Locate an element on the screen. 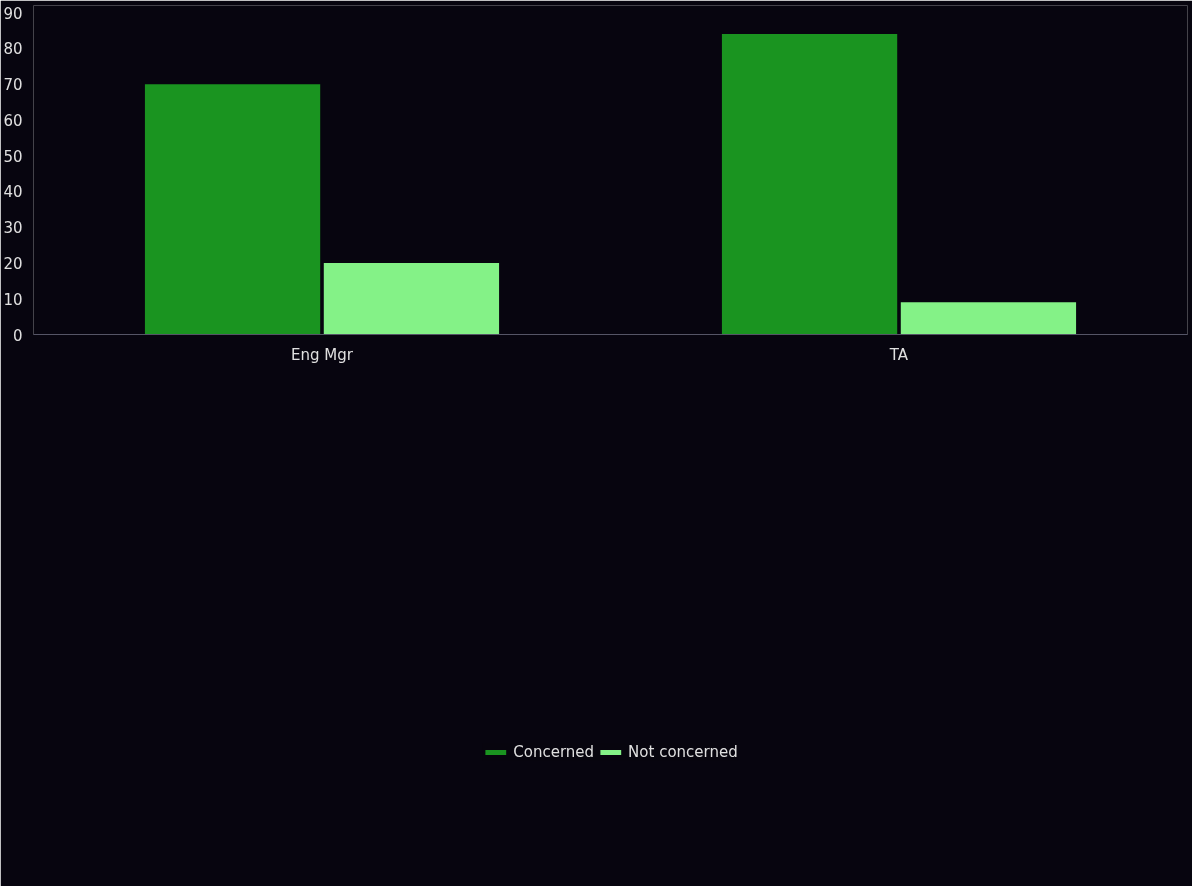  x-tick-label: Eng Mgr is located at coordinates (322, 354).